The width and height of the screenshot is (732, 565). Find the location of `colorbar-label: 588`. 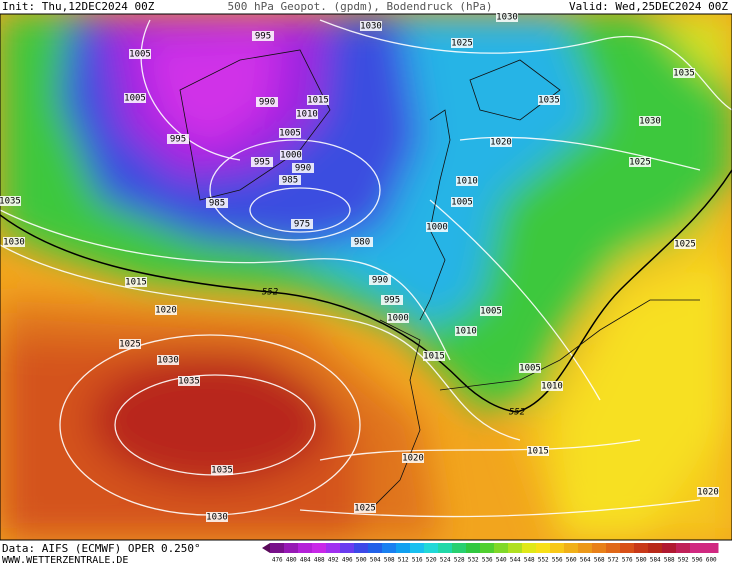

colorbar-label: 588 is located at coordinates (669, 560).